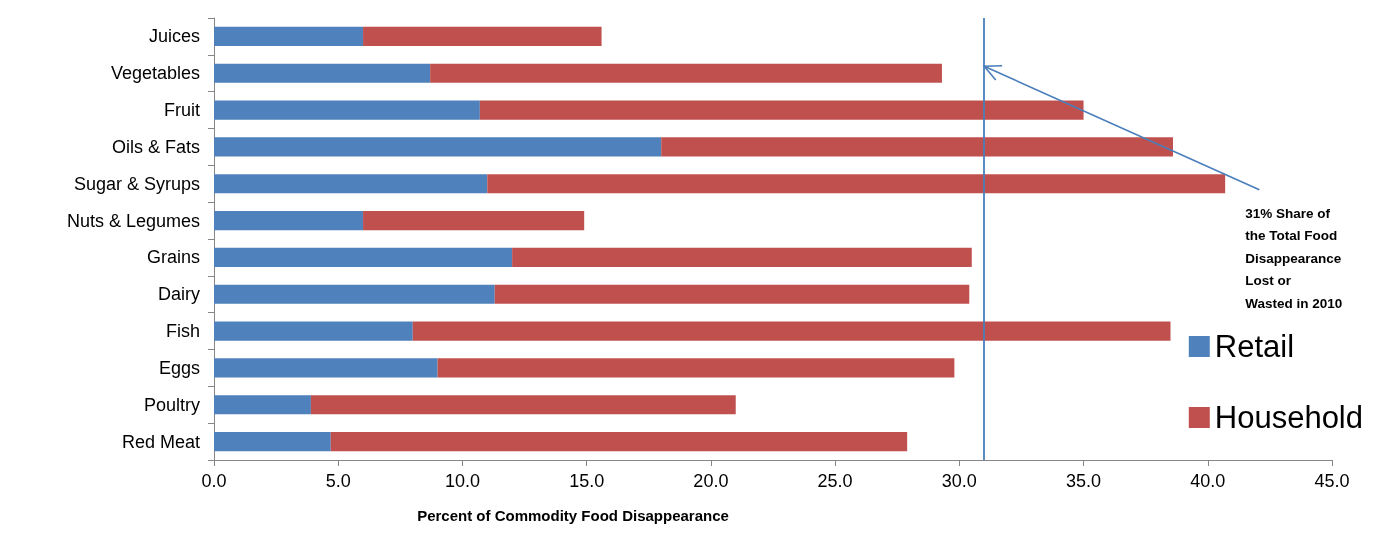 This screenshot has height=546, width=1376. Describe the element at coordinates (178, 294) in the screenshot. I see `y-tick-label: Dairy` at that location.